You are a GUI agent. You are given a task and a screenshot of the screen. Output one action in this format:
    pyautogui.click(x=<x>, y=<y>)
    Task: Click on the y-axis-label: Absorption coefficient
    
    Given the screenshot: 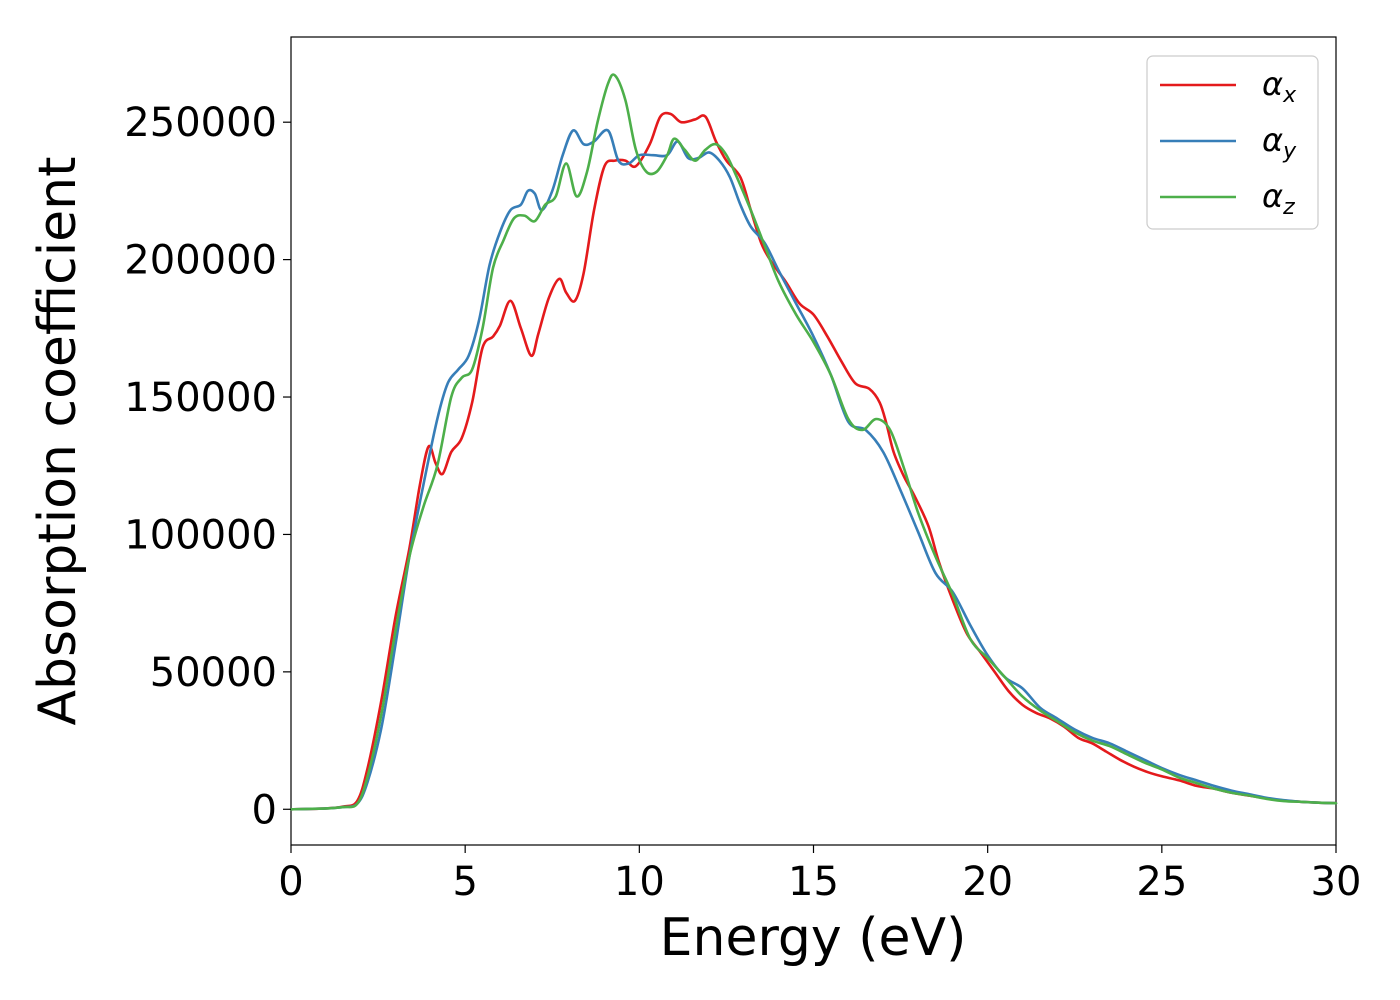 What is the action you would take?
    pyautogui.click(x=58, y=440)
    